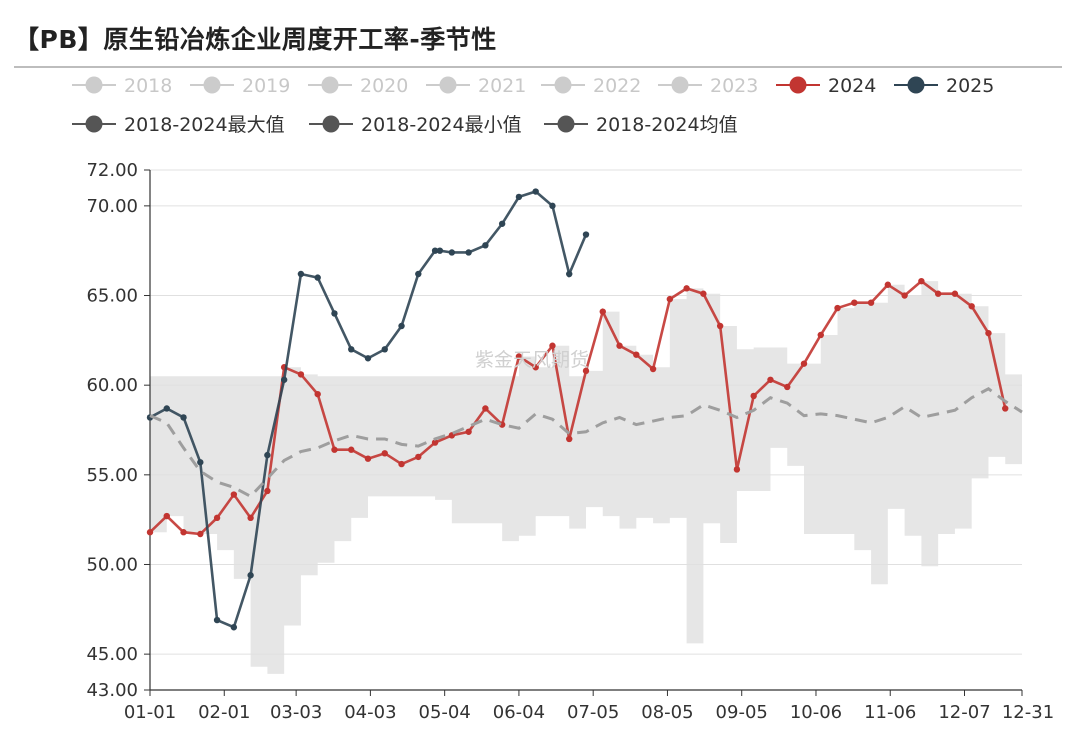  Describe the element at coordinates (112, 564) in the screenshot. I see `y-tick-label: 50.00` at that location.